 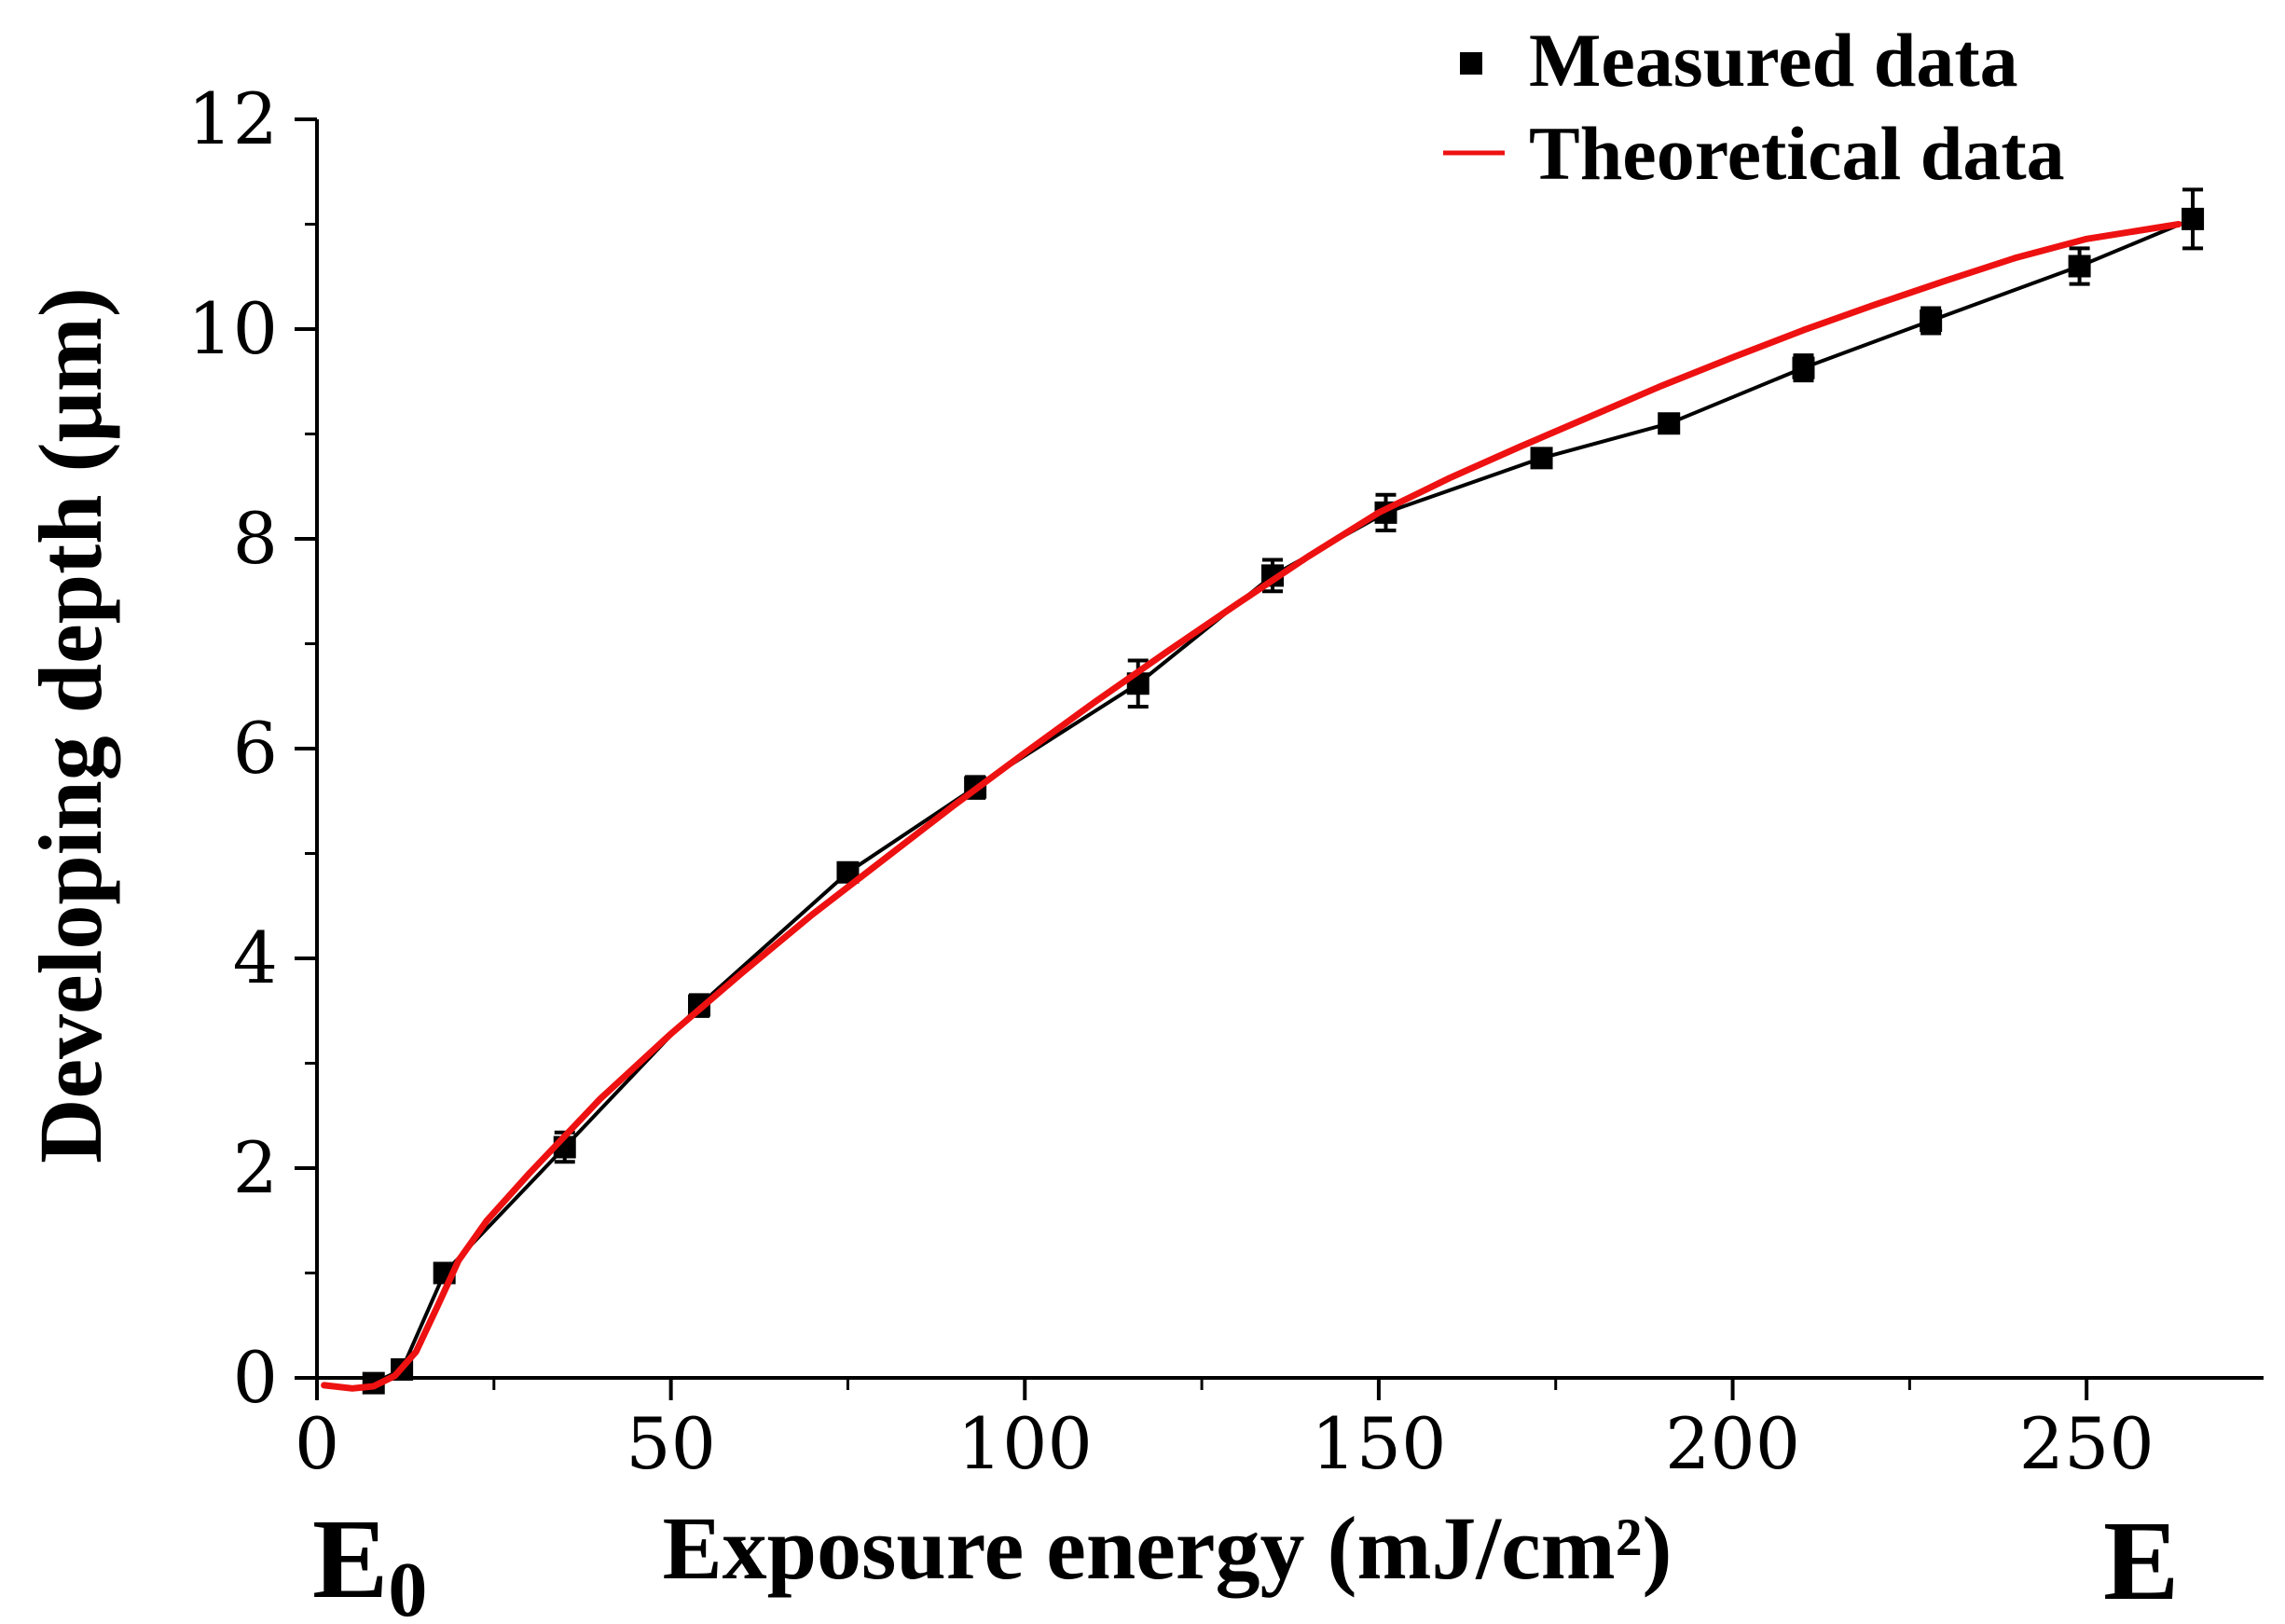 What do you see at coordinates (1754, 107) in the screenshot?
I see `legend: Measured data Theoretical data` at bounding box center [1754, 107].